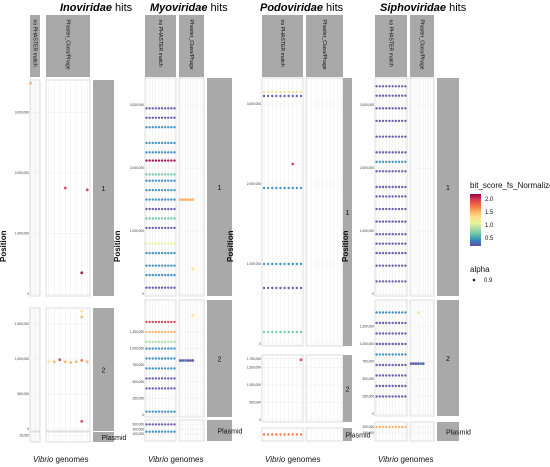 The image size is (550, 467). I want to click on x-axis-title-rest: genomes, so click(302, 459).